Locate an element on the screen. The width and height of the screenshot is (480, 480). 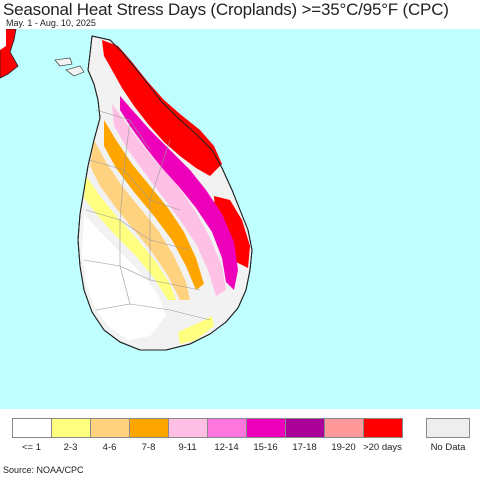
heat-light-orange is located at coordinates (140, 220).